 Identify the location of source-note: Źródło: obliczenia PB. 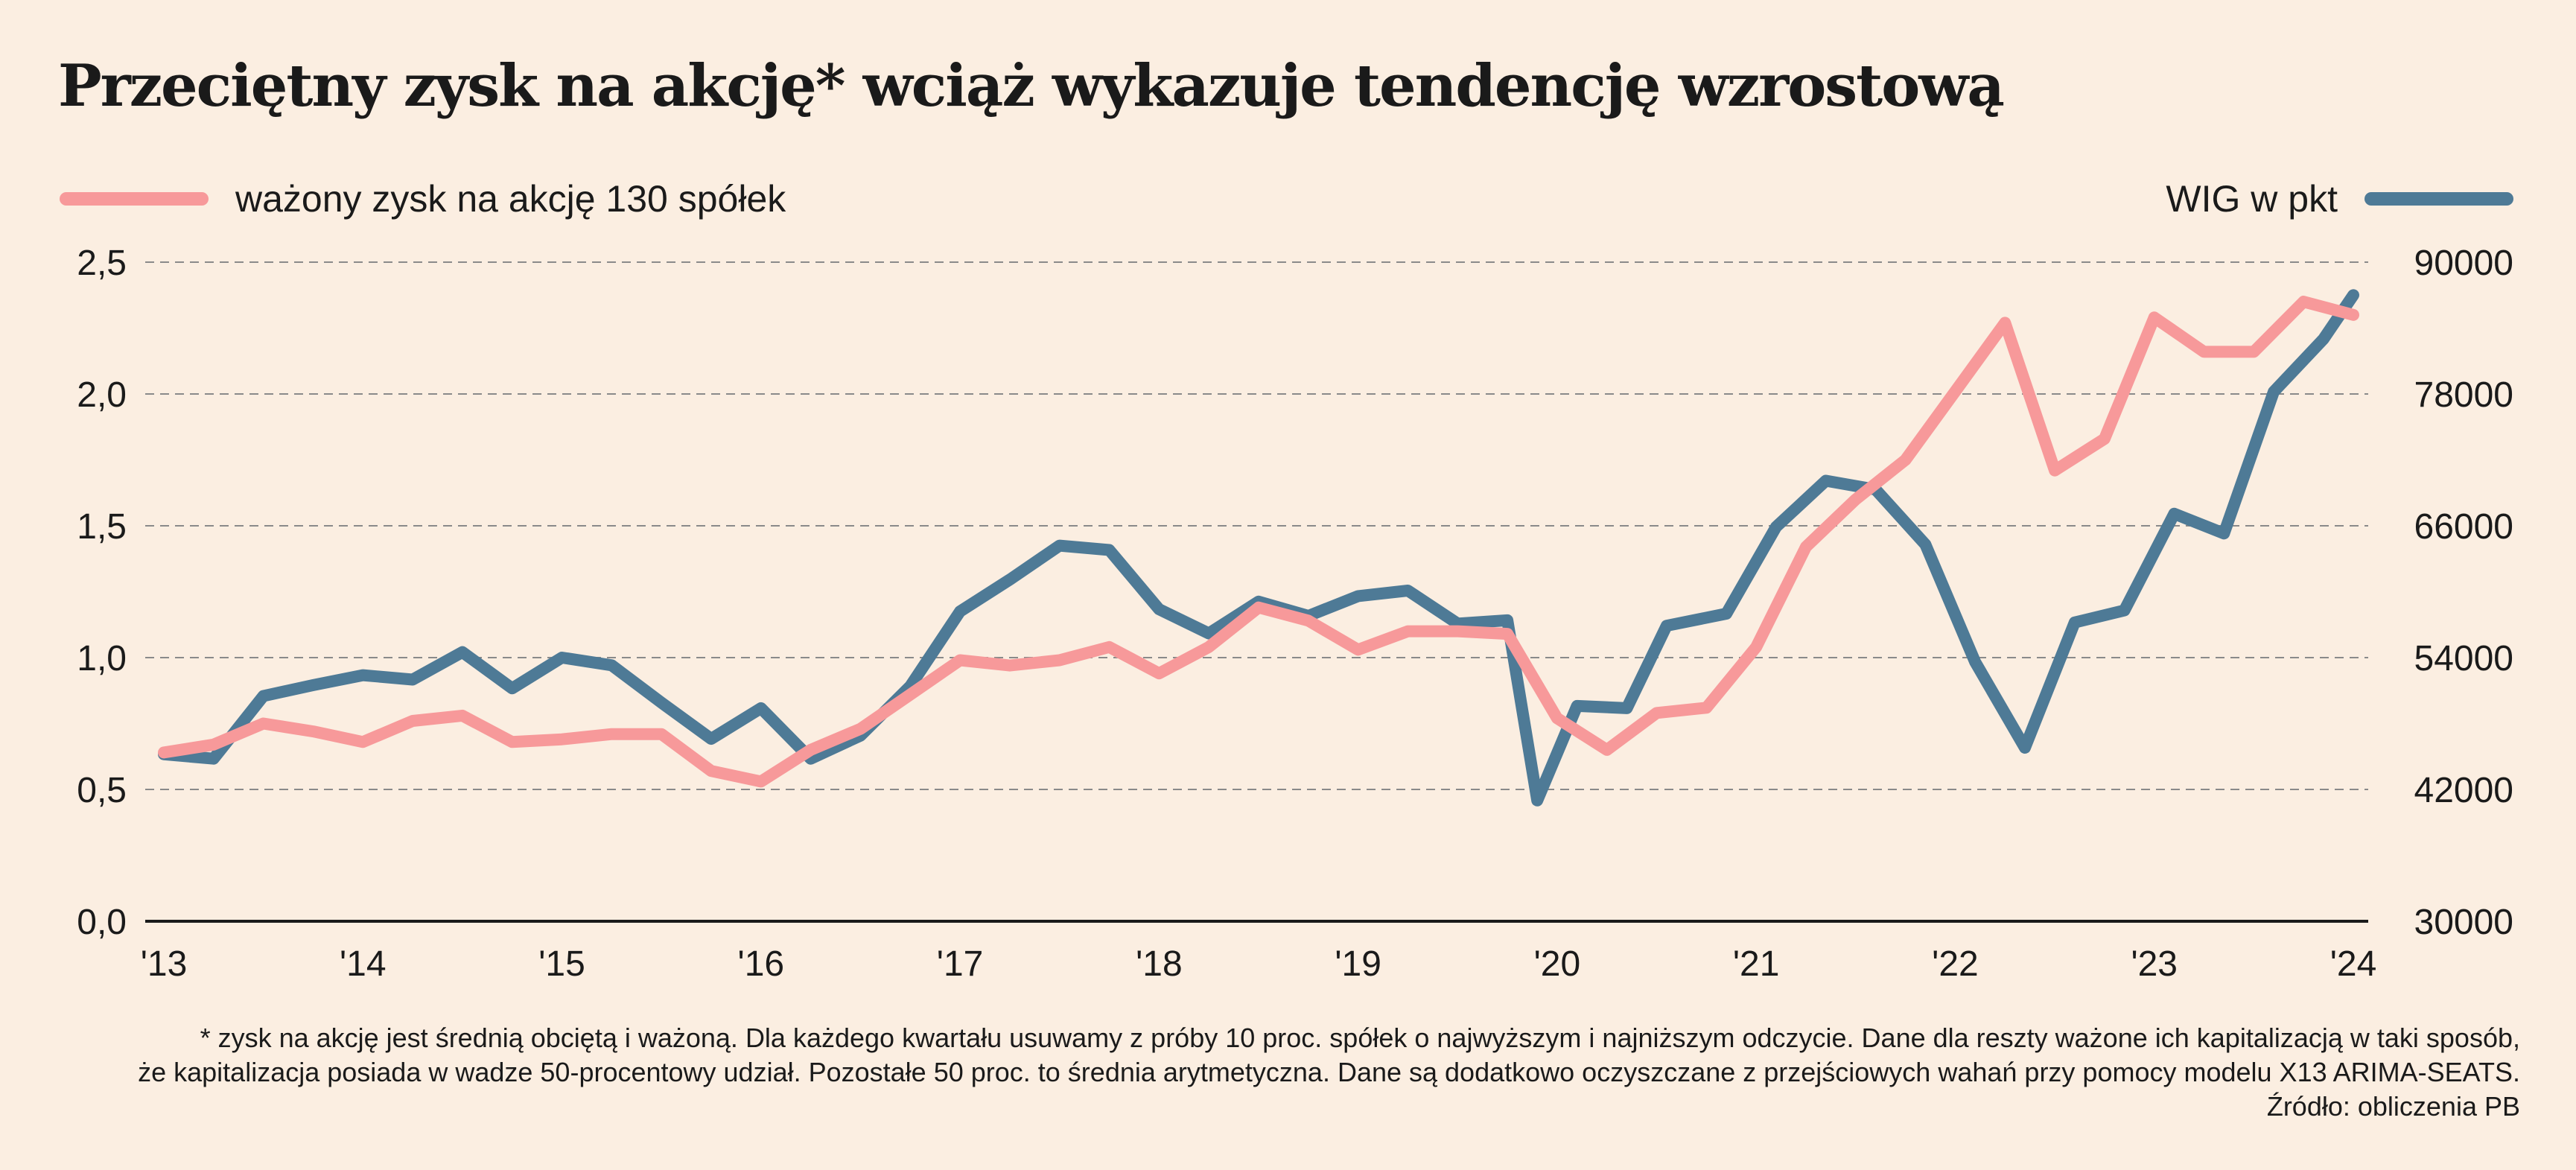
(2393, 1106).